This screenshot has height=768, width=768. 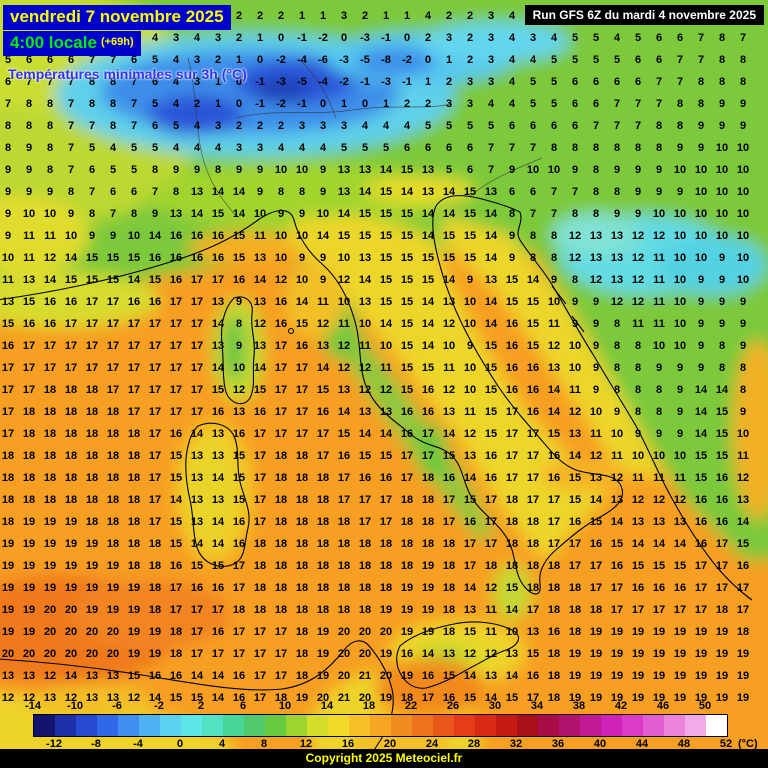 What do you see at coordinates (134, 60) in the screenshot?
I see `temp-value: 6` at bounding box center [134, 60].